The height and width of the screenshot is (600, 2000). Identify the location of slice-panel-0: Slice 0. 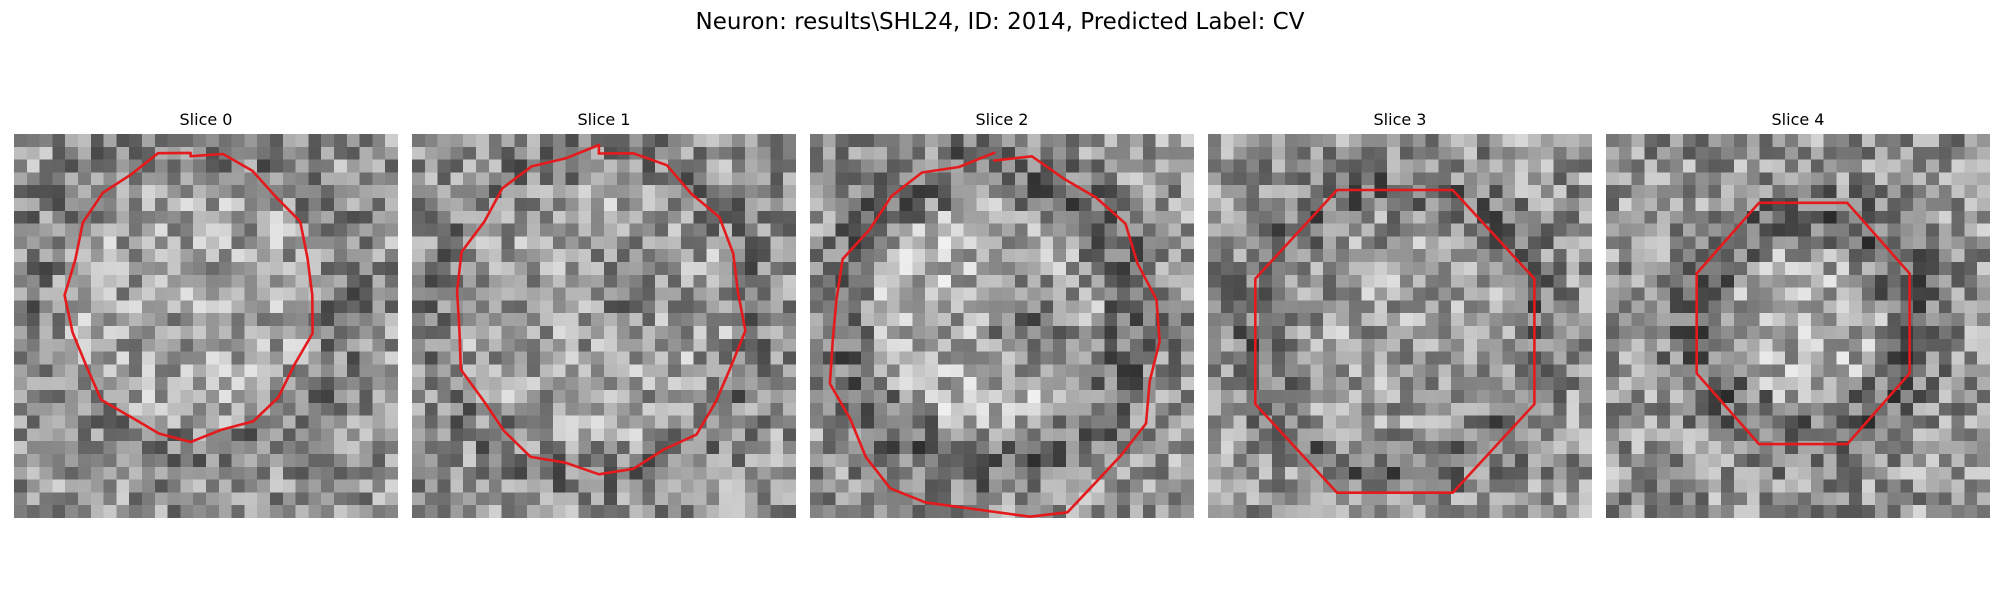
(206, 314).